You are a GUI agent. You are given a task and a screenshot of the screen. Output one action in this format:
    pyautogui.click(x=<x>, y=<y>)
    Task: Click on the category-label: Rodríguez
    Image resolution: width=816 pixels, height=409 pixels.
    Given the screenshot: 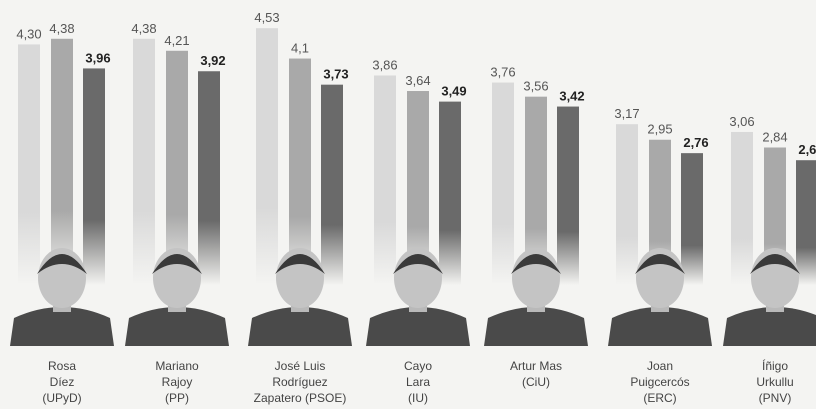 What is the action you would take?
    pyautogui.click(x=299, y=382)
    